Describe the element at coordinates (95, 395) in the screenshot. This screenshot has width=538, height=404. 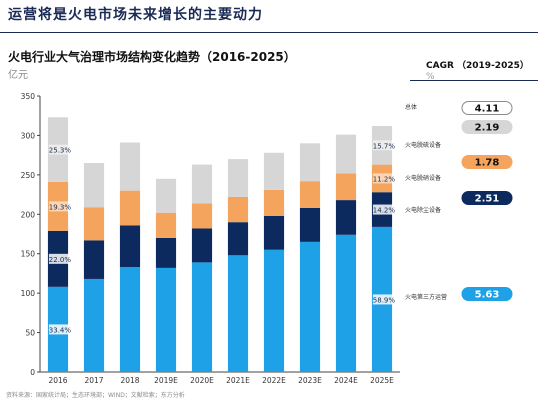
I see `source-note: 资料来源：国家统计局；生态环境部；WIND；文献检索；东方分析` at that location.